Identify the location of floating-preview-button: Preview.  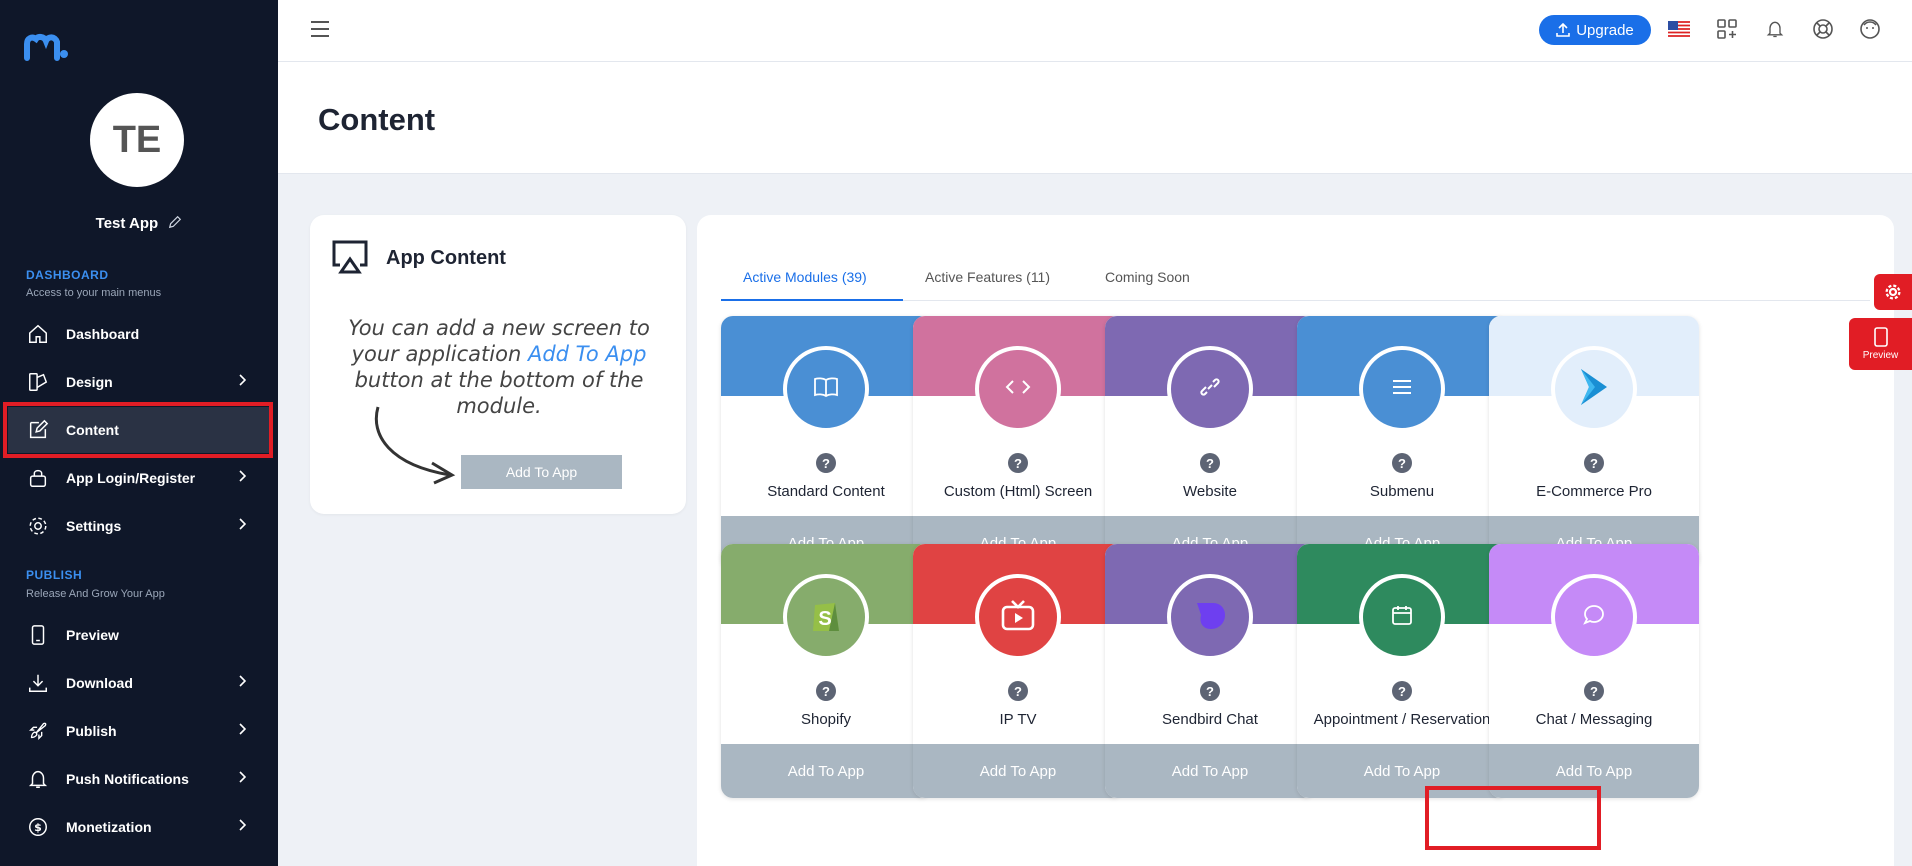
(1880, 344).